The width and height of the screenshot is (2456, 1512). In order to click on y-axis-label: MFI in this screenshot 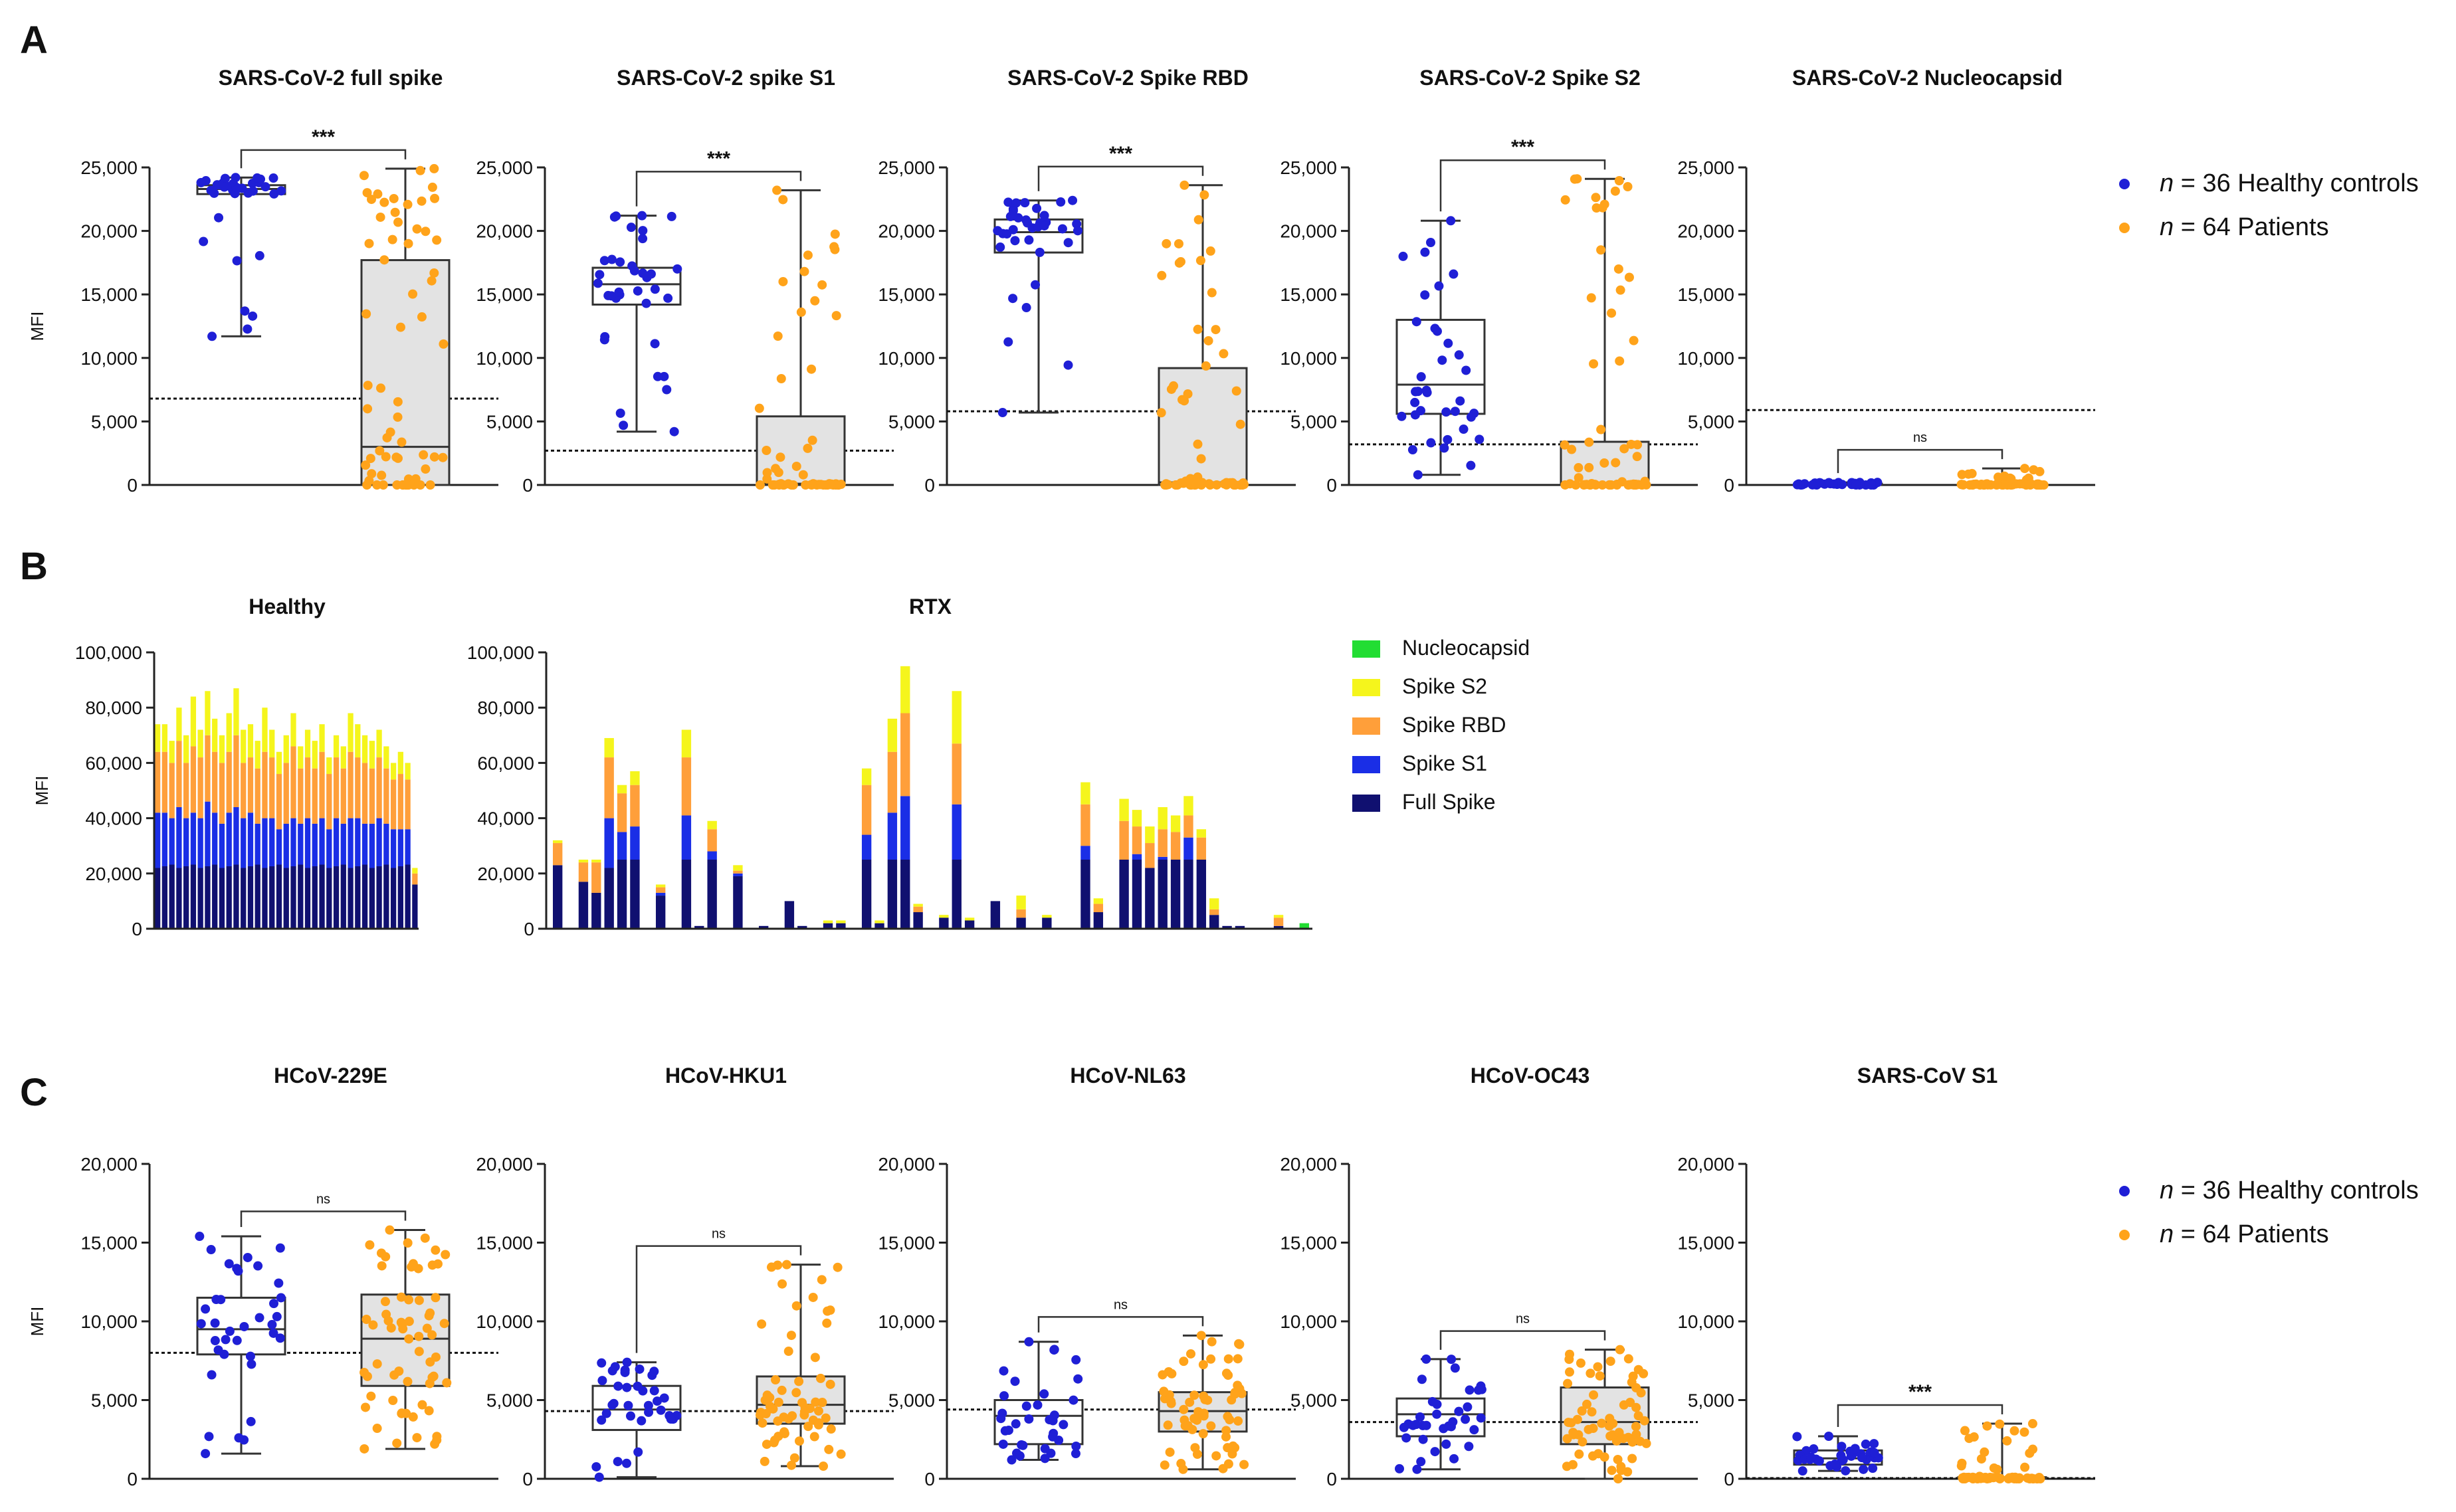, I will do `click(42, 791)`.